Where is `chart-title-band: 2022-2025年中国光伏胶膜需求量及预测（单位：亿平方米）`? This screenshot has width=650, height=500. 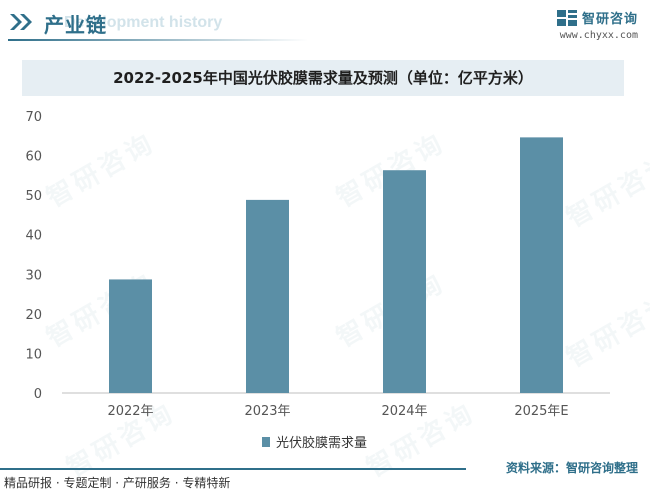 chart-title-band: 2022-2025年中国光伏胶膜需求量及预测（单位：亿平方米） is located at coordinates (323, 78).